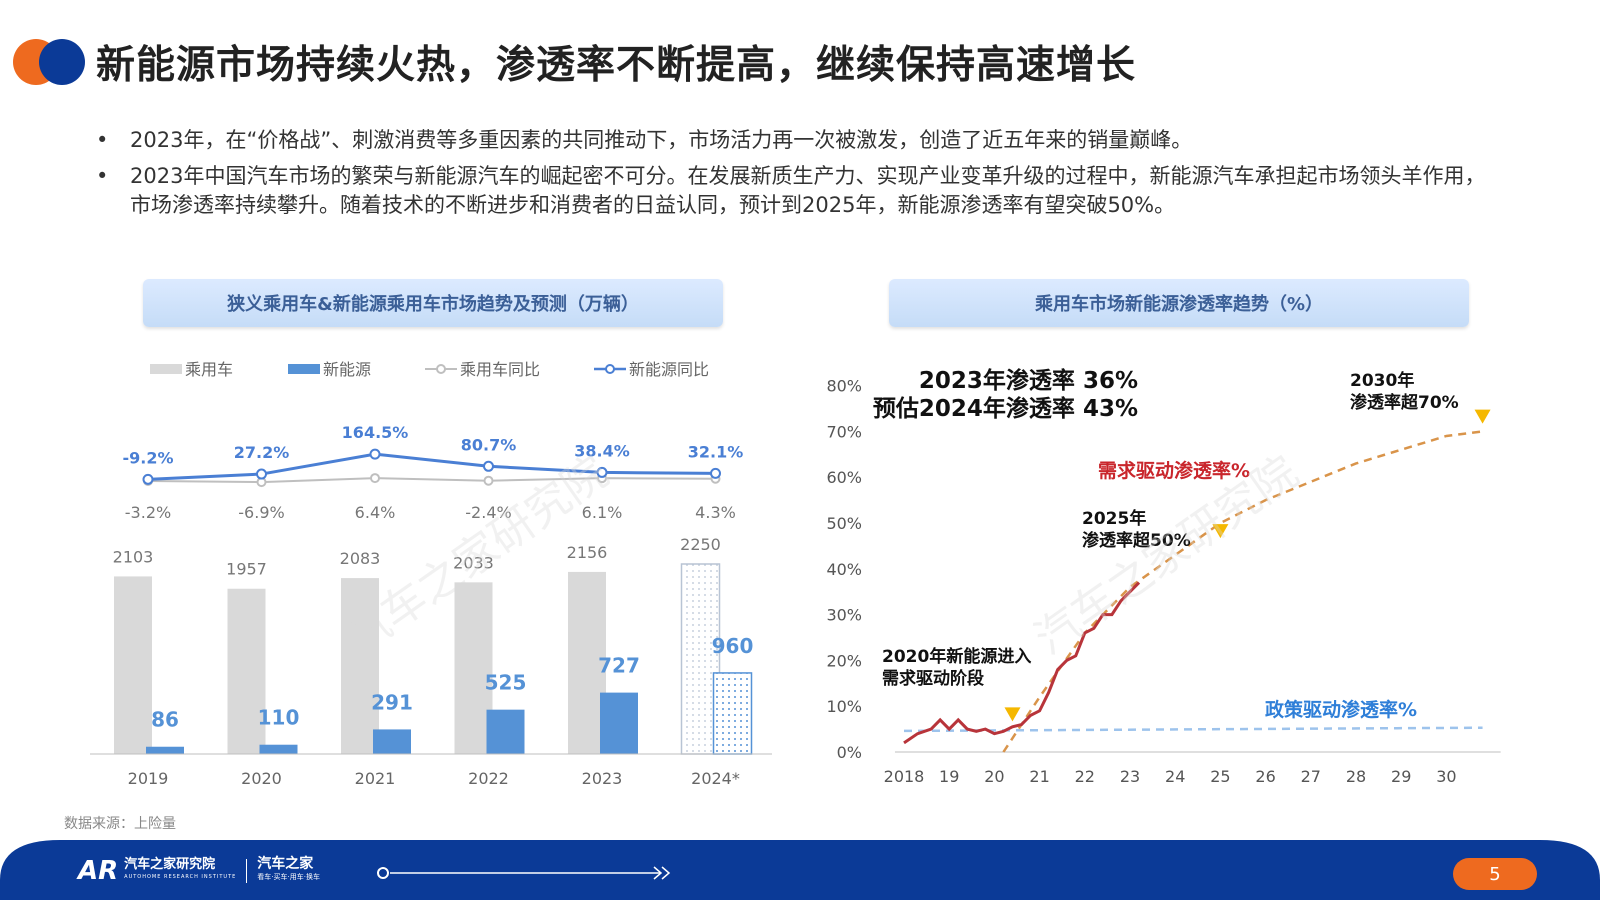  I want to click on bar-label-passenger: 2250, so click(700, 544).